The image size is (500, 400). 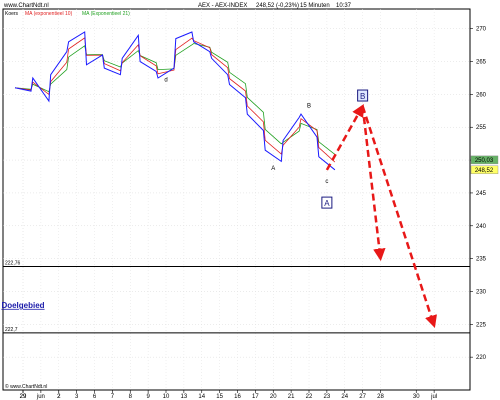 I want to click on x-tick-label: 29, so click(x=23, y=397).